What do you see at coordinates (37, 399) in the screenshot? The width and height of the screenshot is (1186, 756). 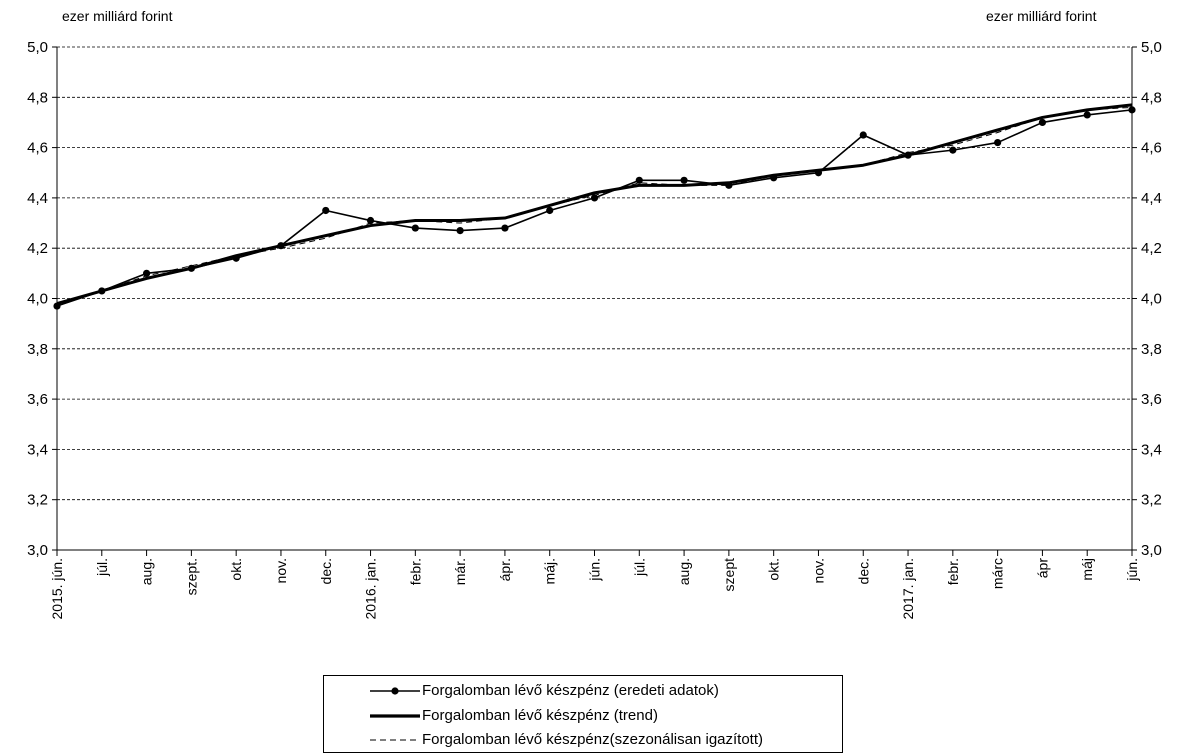 I see `left-tick-label: 3,6` at bounding box center [37, 399].